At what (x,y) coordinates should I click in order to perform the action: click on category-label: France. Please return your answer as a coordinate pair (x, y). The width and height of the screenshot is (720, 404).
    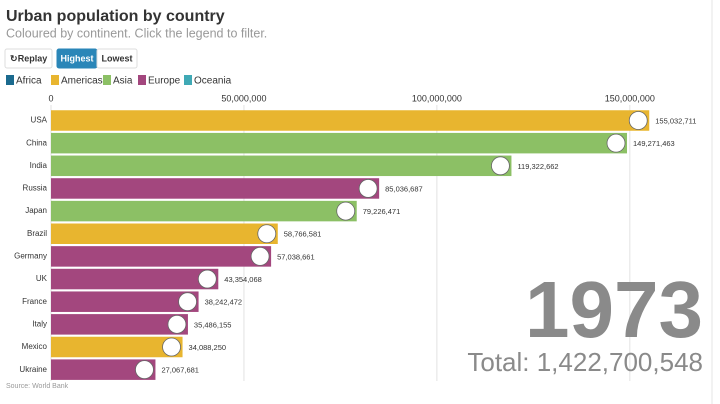
    Looking at the image, I should click on (34, 301).